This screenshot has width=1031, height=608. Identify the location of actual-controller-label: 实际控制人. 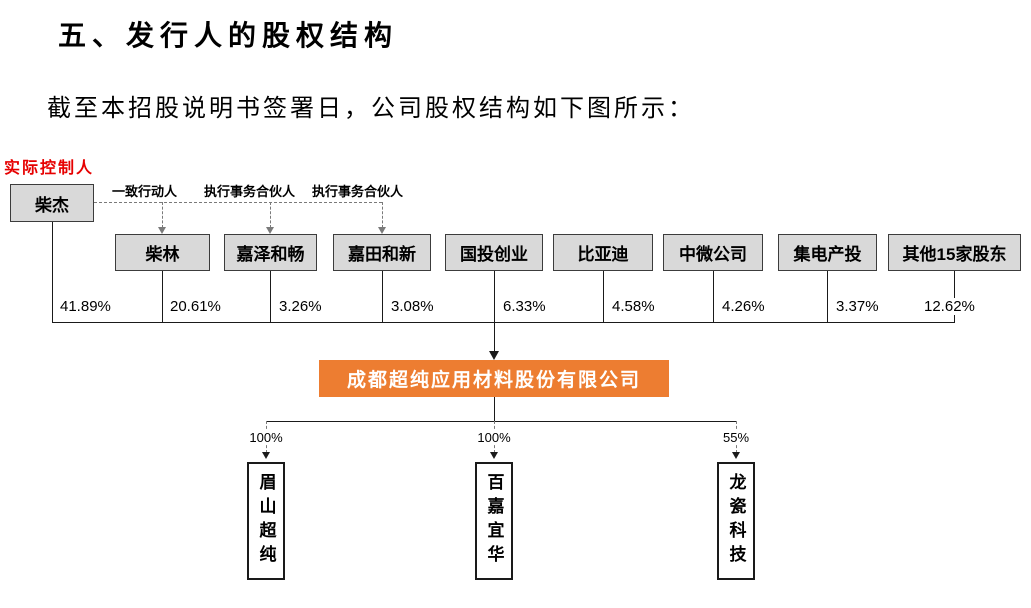
(49, 168).